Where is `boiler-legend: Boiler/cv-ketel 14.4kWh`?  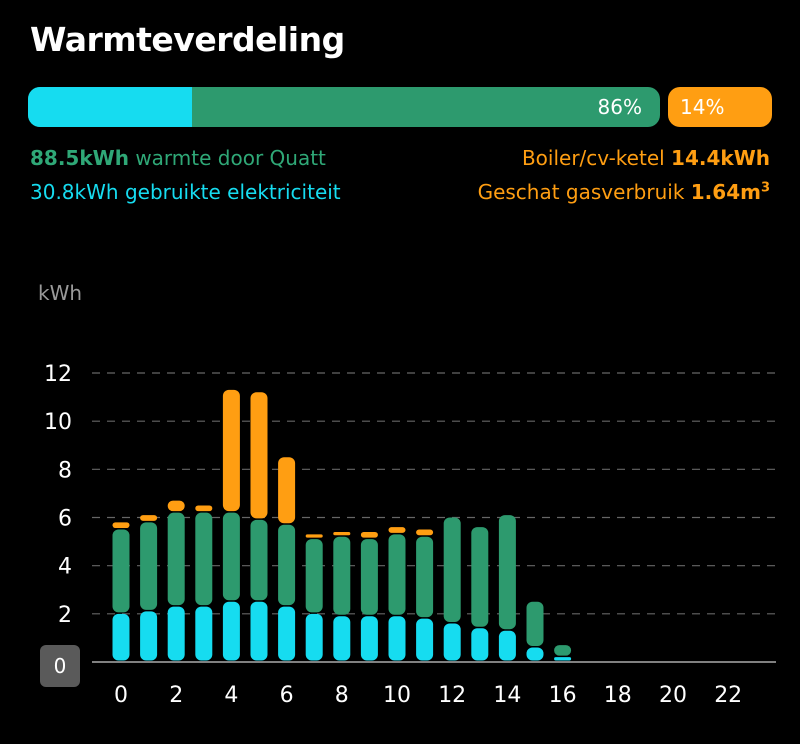
boiler-legend: Boiler/cv-ketel 14.4kWh is located at coordinates (646, 158).